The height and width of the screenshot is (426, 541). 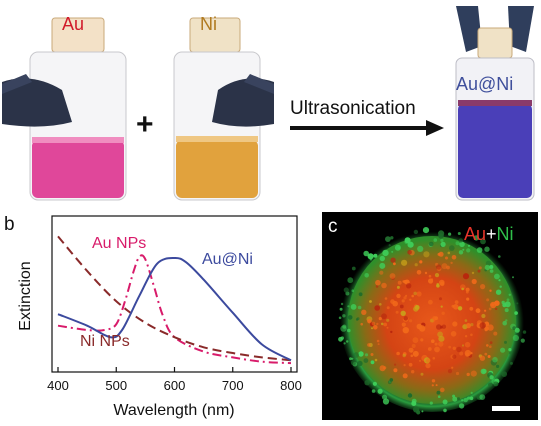 What do you see at coordinates (333, 226) in the screenshot?
I see `panel-c-letter: c` at bounding box center [333, 226].